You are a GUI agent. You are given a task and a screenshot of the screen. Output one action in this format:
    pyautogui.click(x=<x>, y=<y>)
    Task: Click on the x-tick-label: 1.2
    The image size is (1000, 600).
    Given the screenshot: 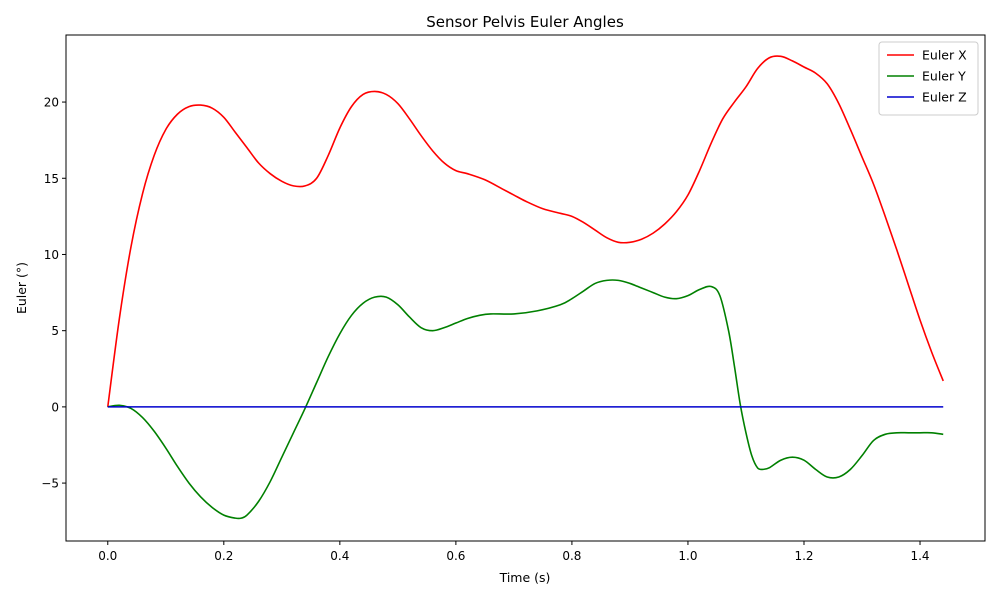 What is the action you would take?
    pyautogui.click(x=803, y=556)
    